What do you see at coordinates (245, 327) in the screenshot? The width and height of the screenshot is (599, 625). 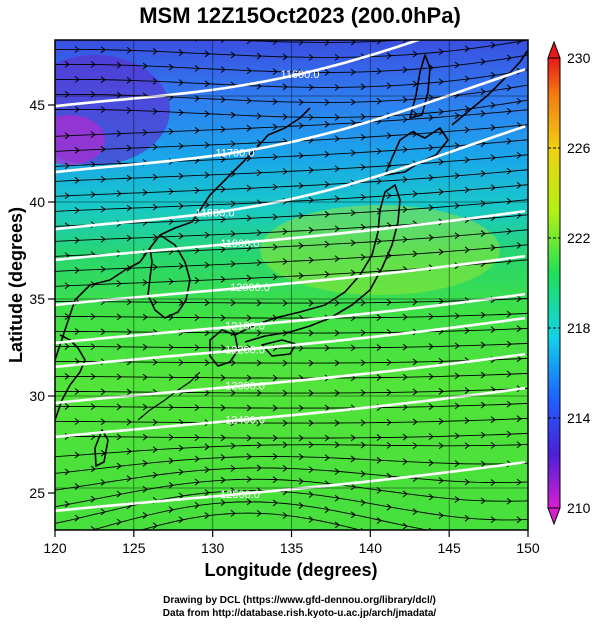 I see `contour-label: 12100.0` at bounding box center [245, 327].